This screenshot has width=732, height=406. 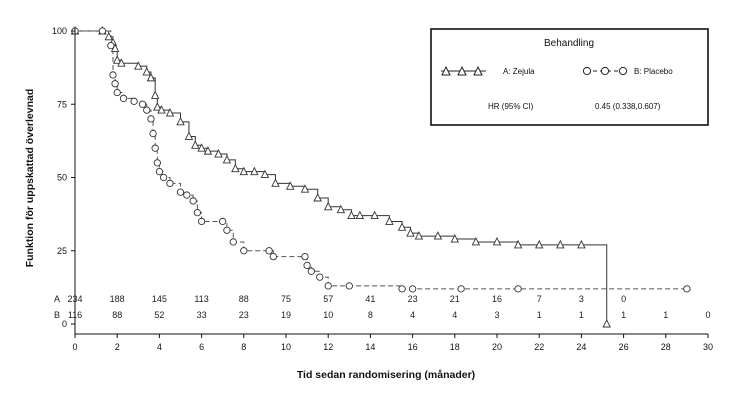 I want to click on x-tick-label: 18, so click(x=455, y=347).